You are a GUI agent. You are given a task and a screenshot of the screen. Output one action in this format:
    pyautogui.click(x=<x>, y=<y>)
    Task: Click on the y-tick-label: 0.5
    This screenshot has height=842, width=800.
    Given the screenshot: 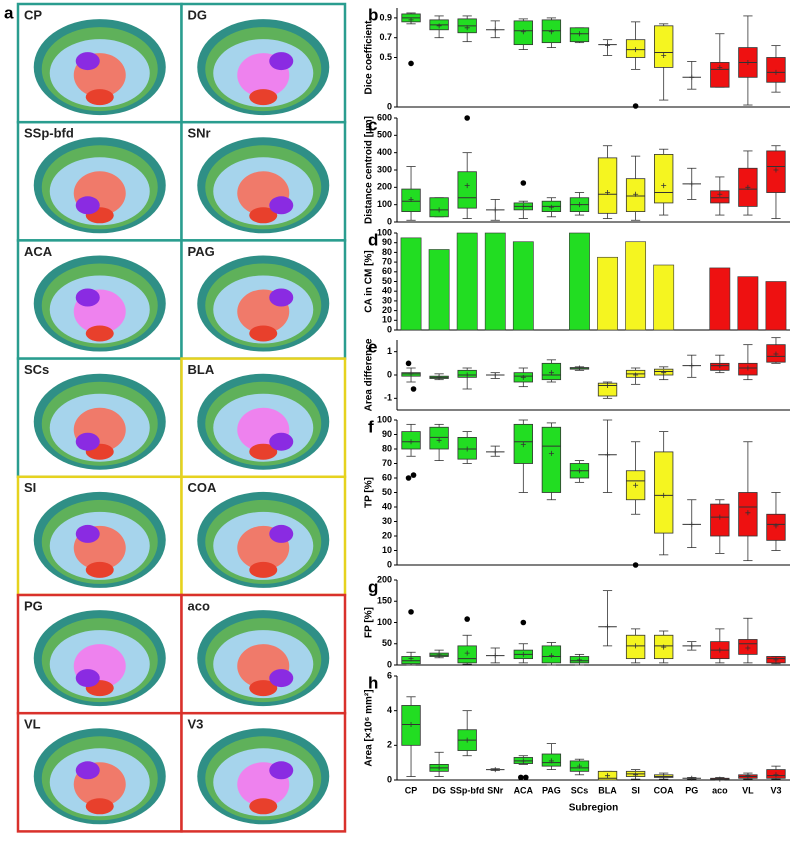 What is the action you would take?
    pyautogui.click(x=385, y=57)
    